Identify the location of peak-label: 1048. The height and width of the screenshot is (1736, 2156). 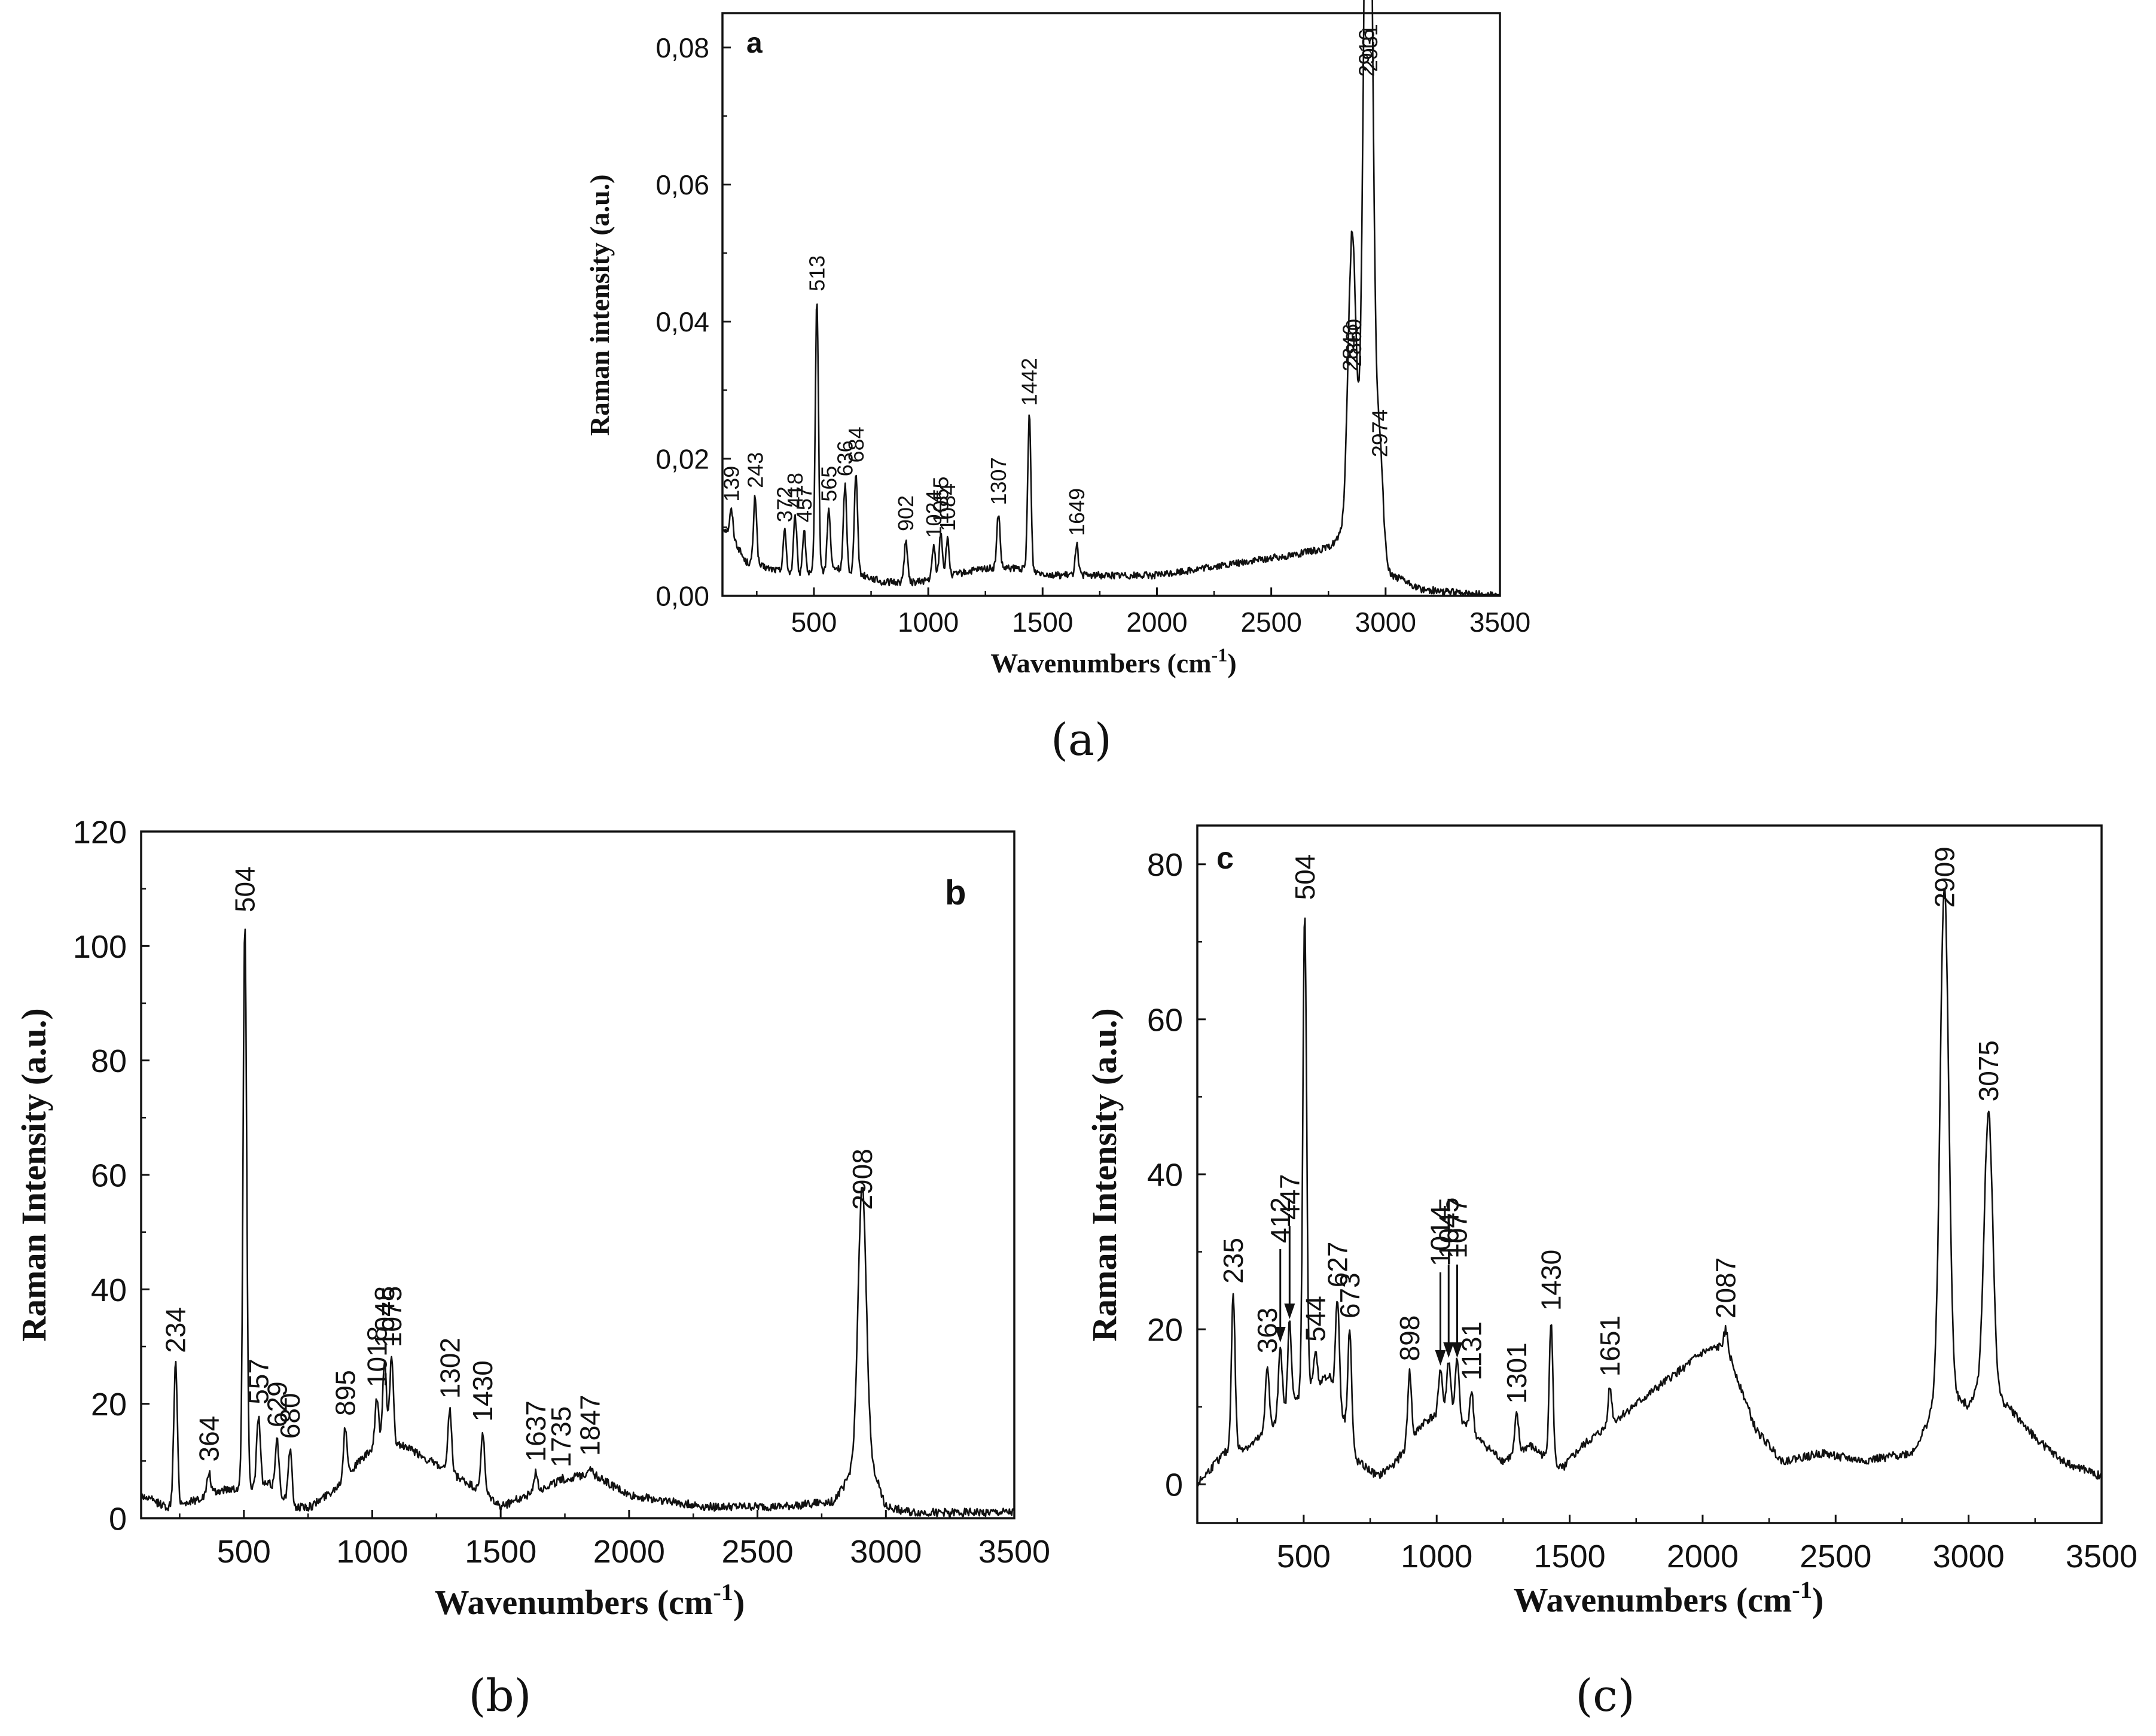
(384, 1317).